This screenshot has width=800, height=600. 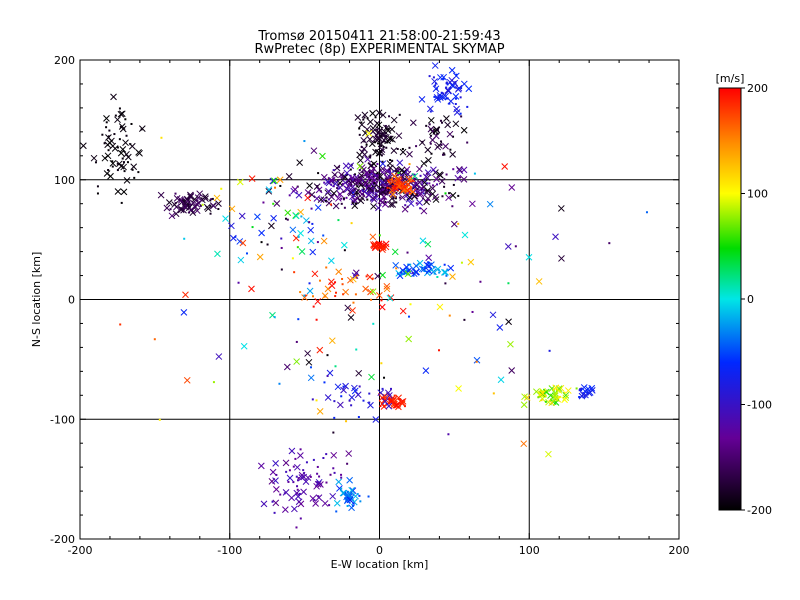 What do you see at coordinates (229, 550) in the screenshot?
I see `x-tick-label: -100` at bounding box center [229, 550].